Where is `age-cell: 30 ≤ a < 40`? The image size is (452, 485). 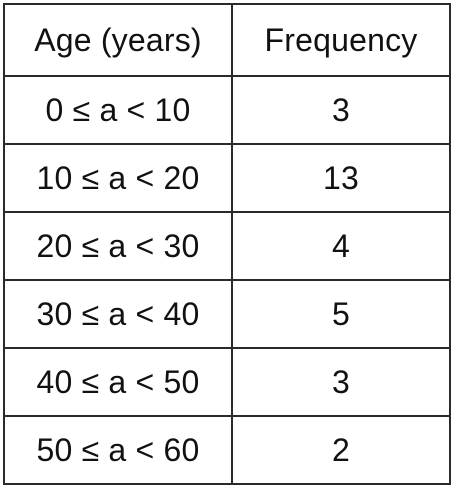
age-cell: 30 ≤ a < 40 is located at coordinates (118, 314).